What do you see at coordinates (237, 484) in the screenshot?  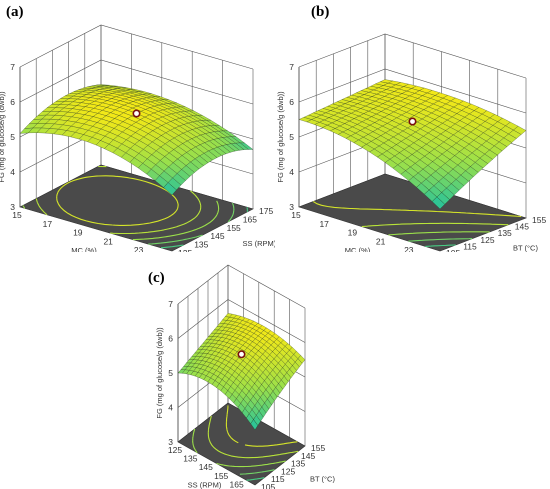 I see `x-tick-label: 165` at bounding box center [237, 484].